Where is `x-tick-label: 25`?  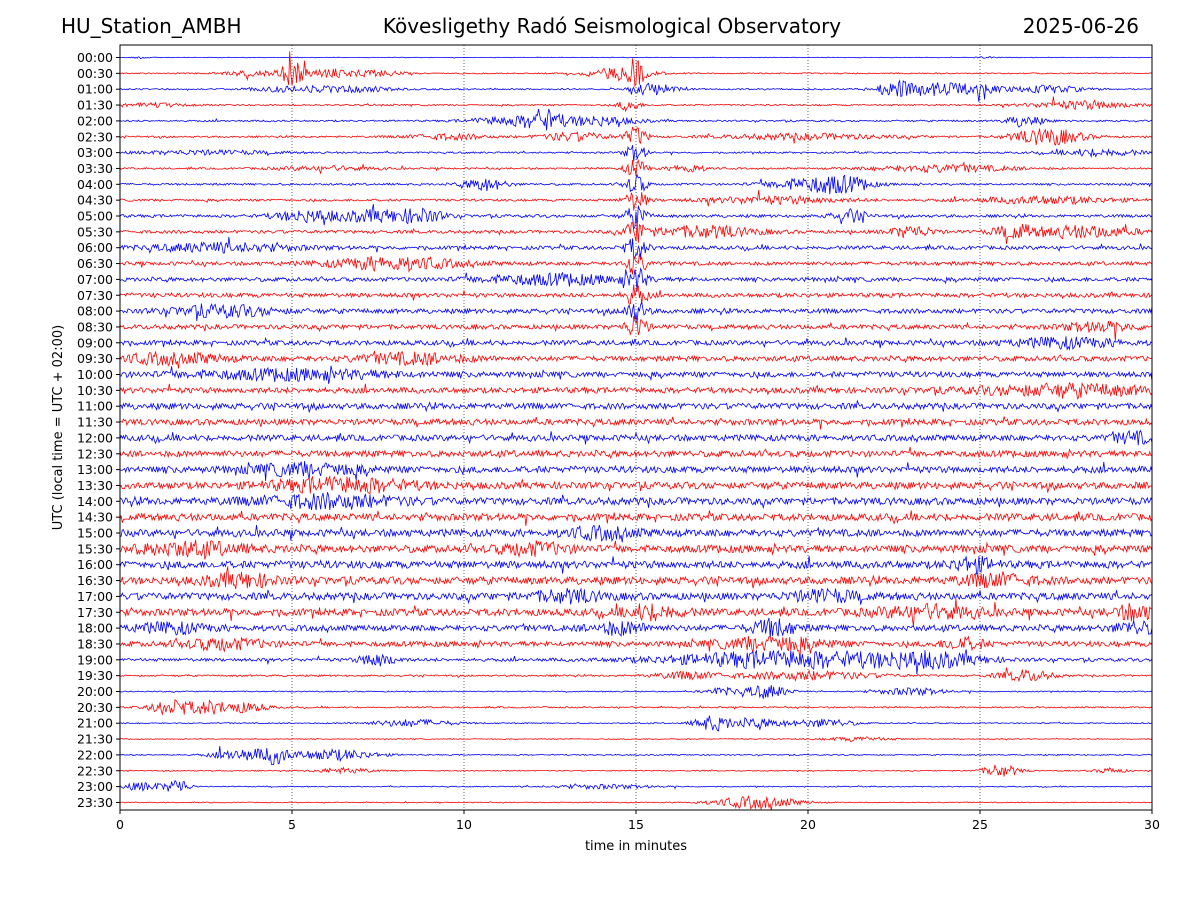 x-tick-label: 25 is located at coordinates (980, 824).